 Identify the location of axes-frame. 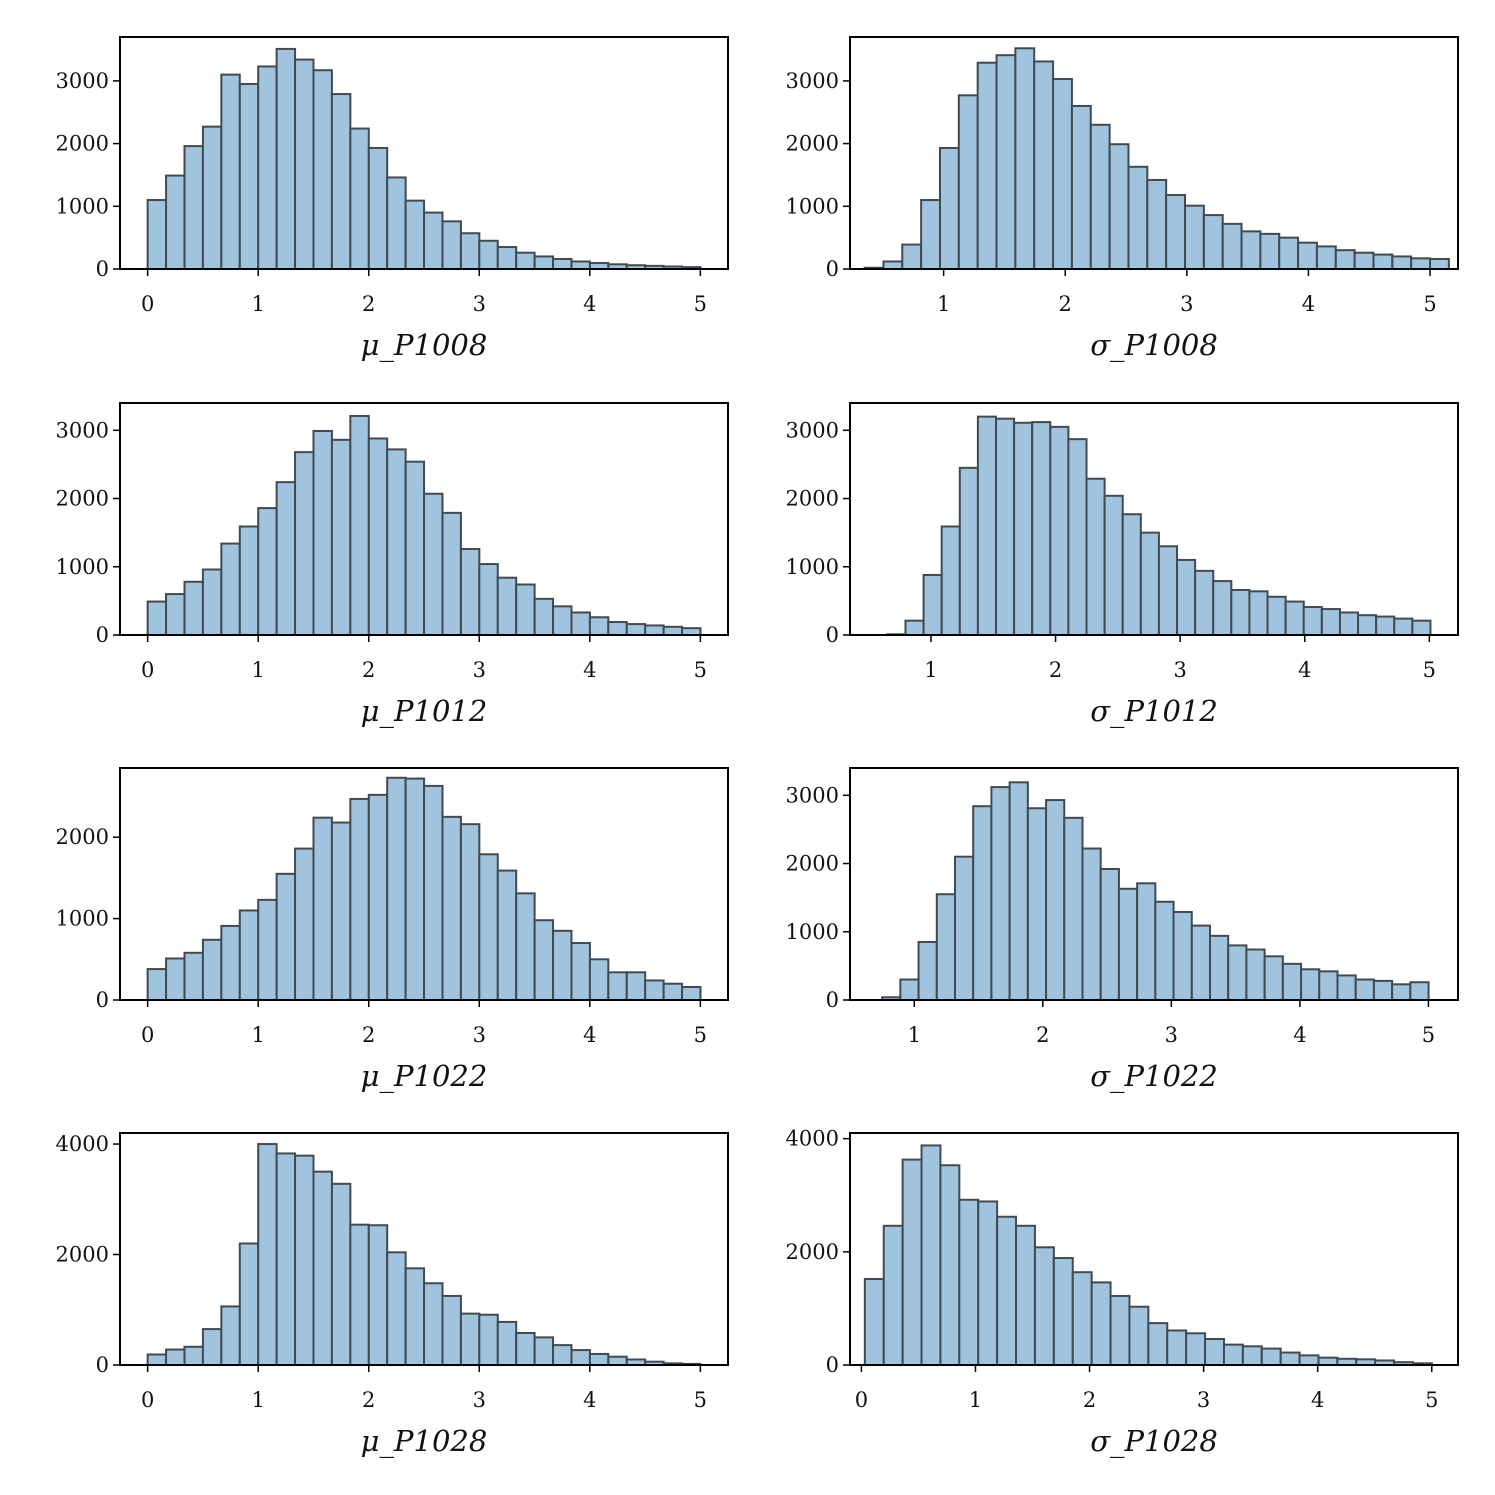
(1154, 153).